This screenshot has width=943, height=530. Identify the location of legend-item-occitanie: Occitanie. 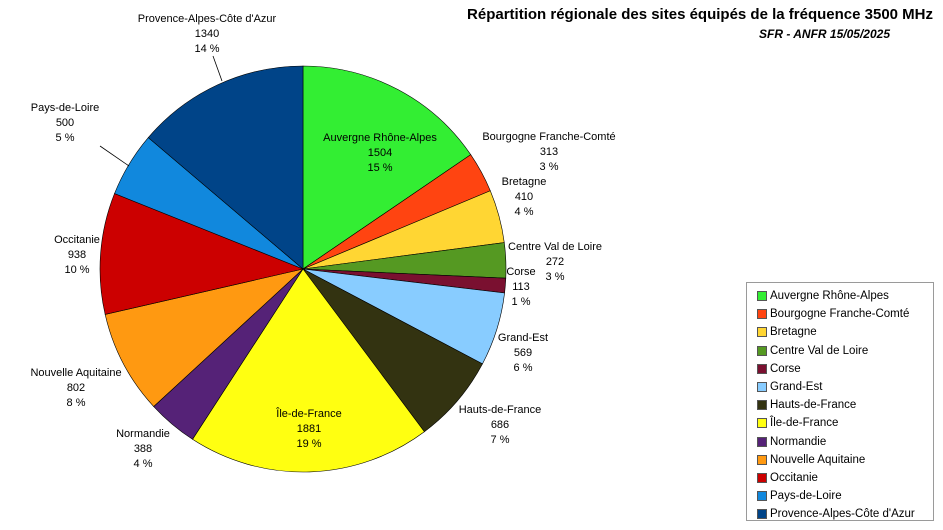
(845, 478).